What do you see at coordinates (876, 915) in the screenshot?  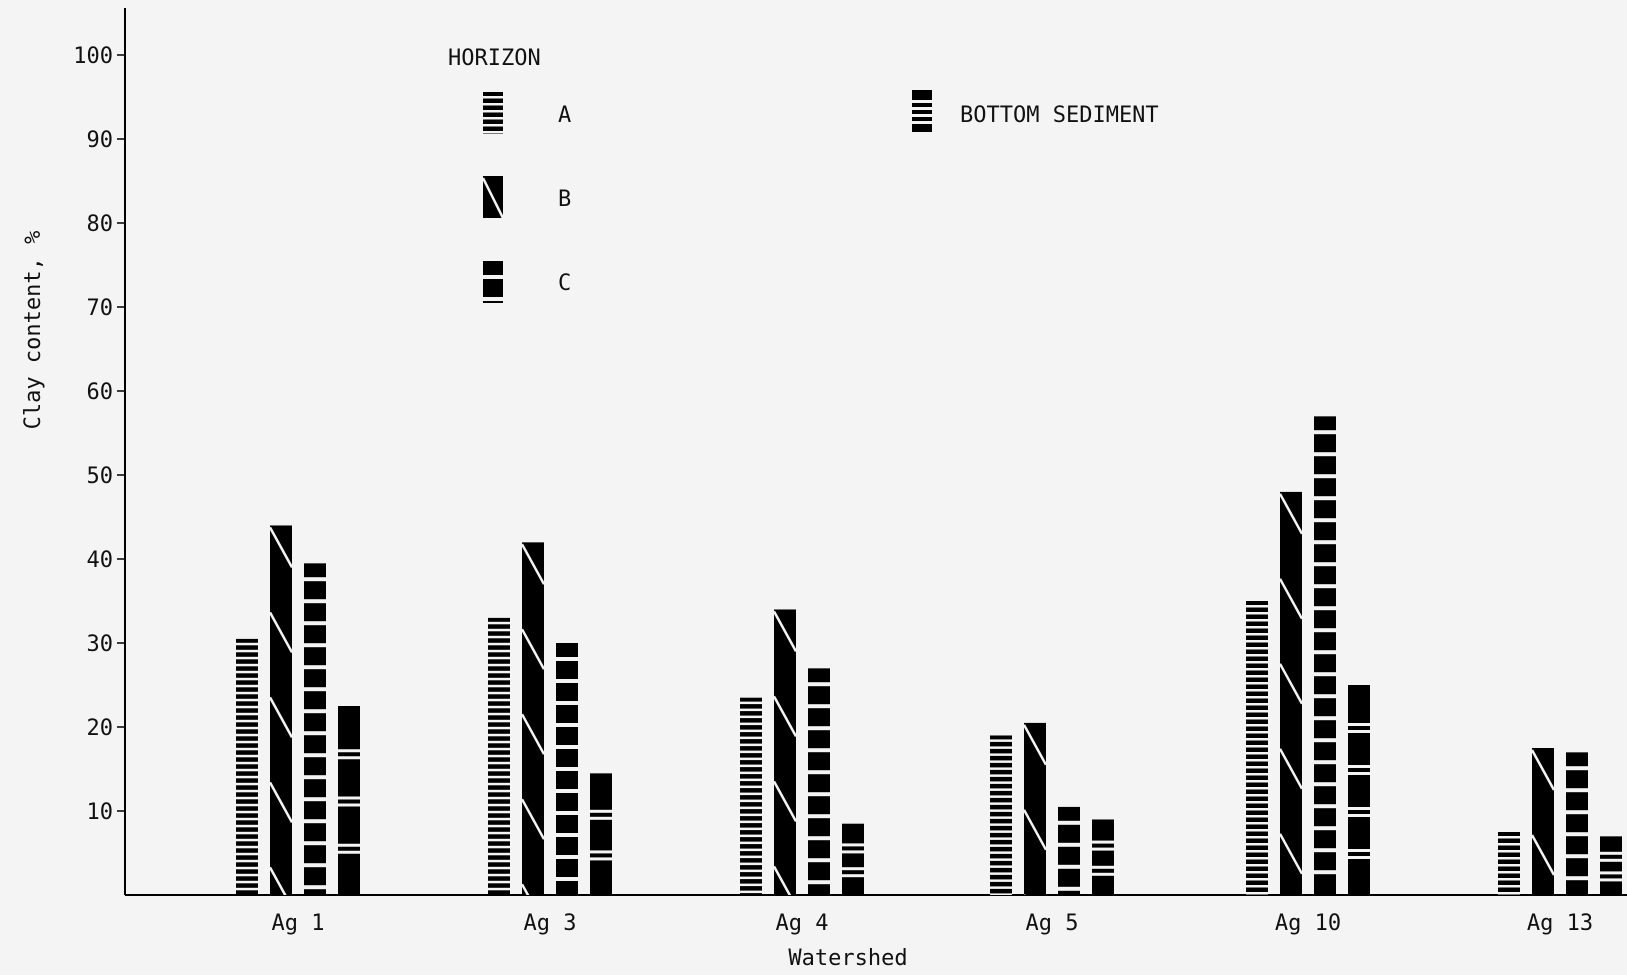 I see `x-axis: Ag 1 Ag 3 Ag 4 Ag 5 Ag 10 Ag 13` at bounding box center [876, 915].